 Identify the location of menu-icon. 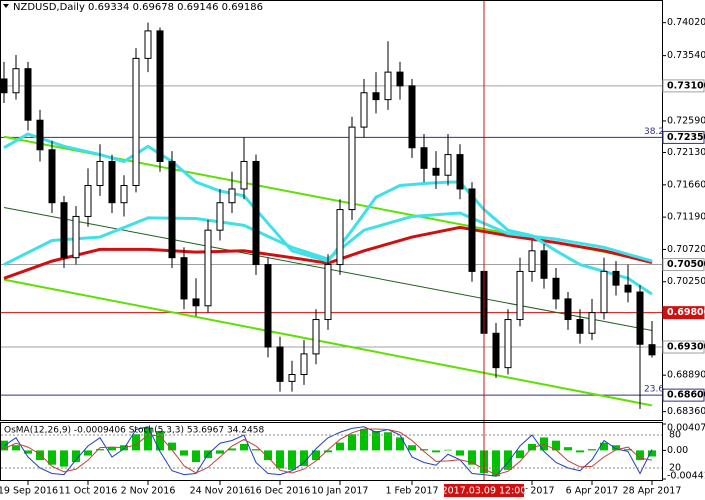
(6, 6).